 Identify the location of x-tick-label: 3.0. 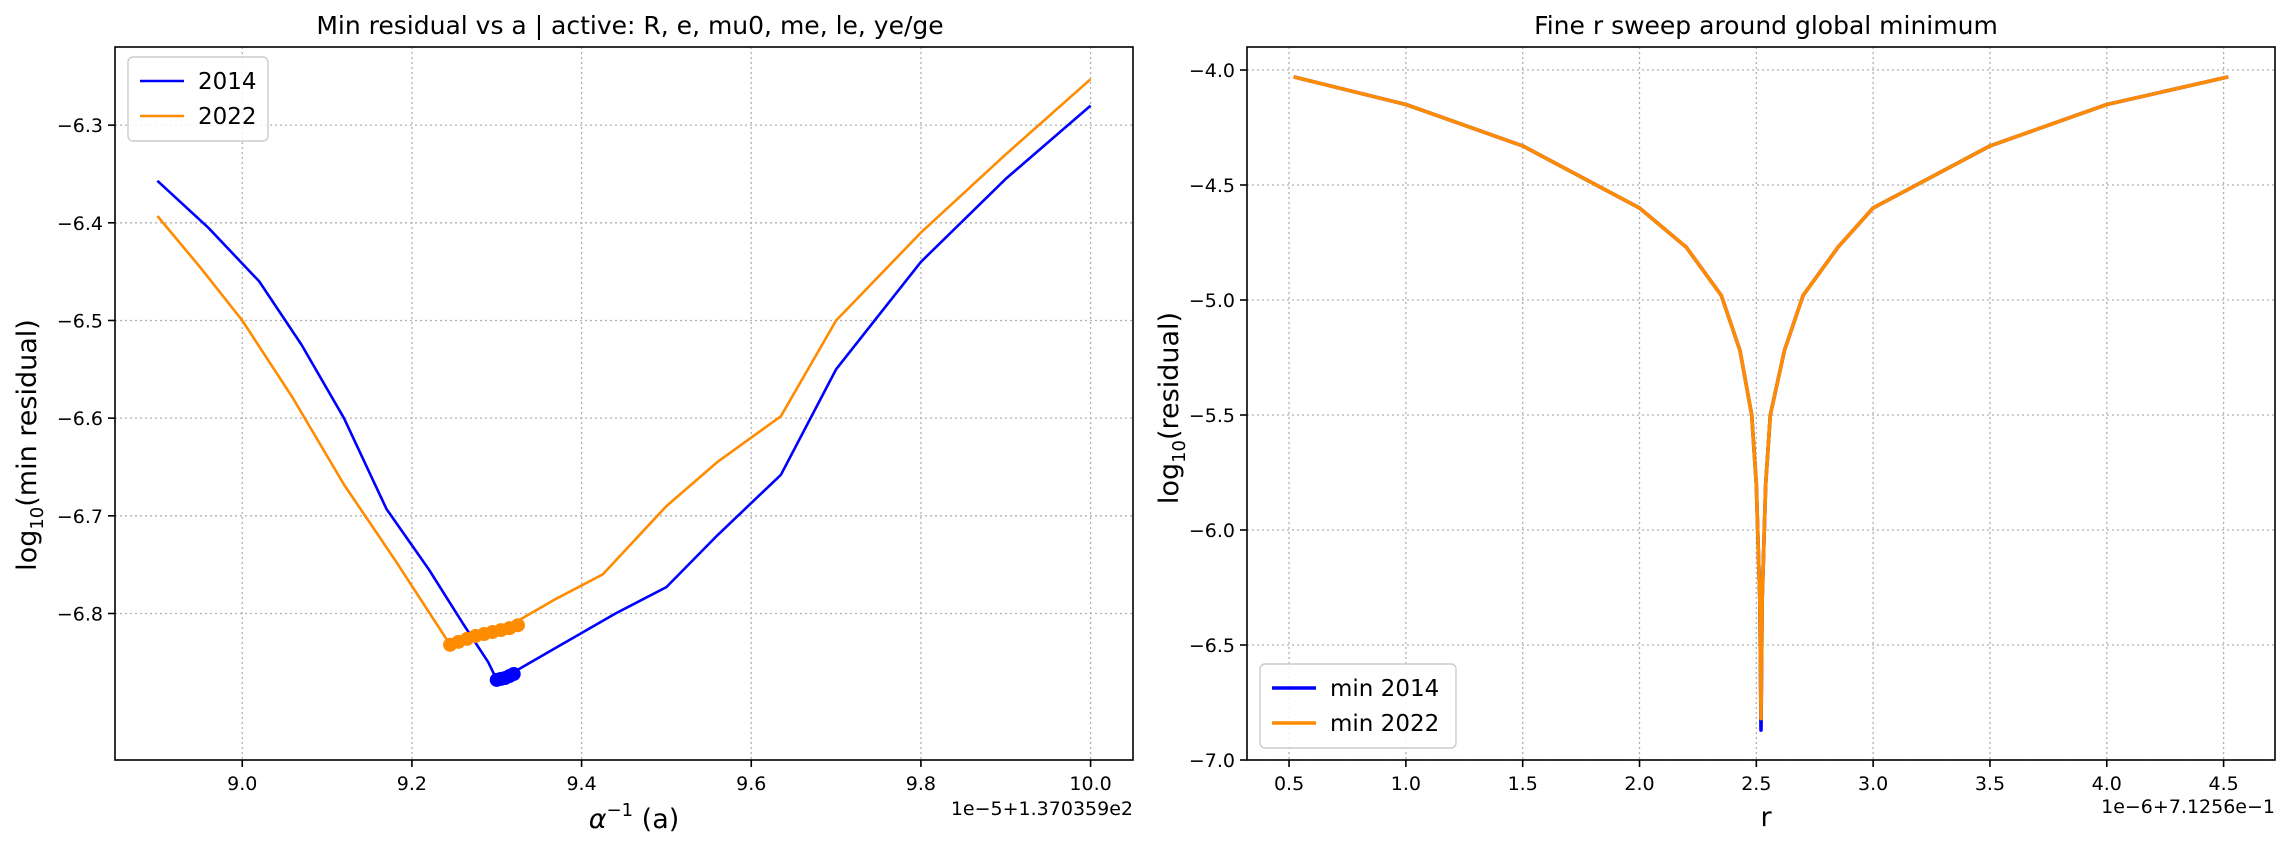
(1873, 784).